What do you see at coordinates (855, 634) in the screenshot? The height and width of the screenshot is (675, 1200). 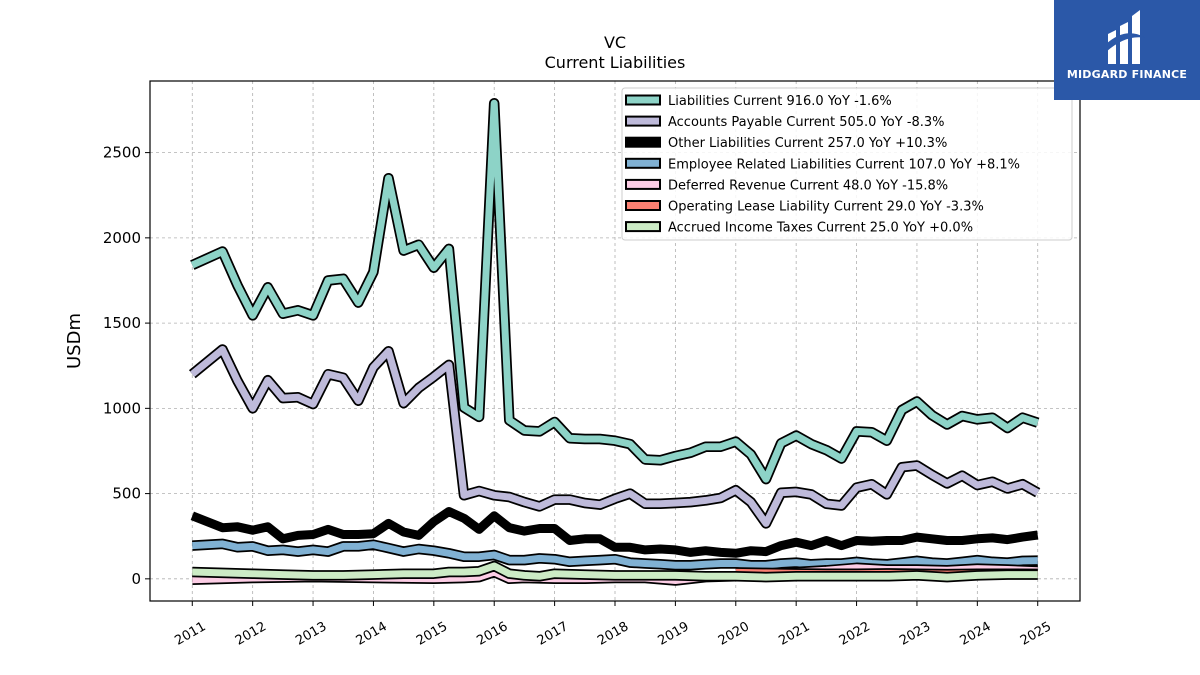 I see `x-tick-label: 2022` at bounding box center [855, 634].